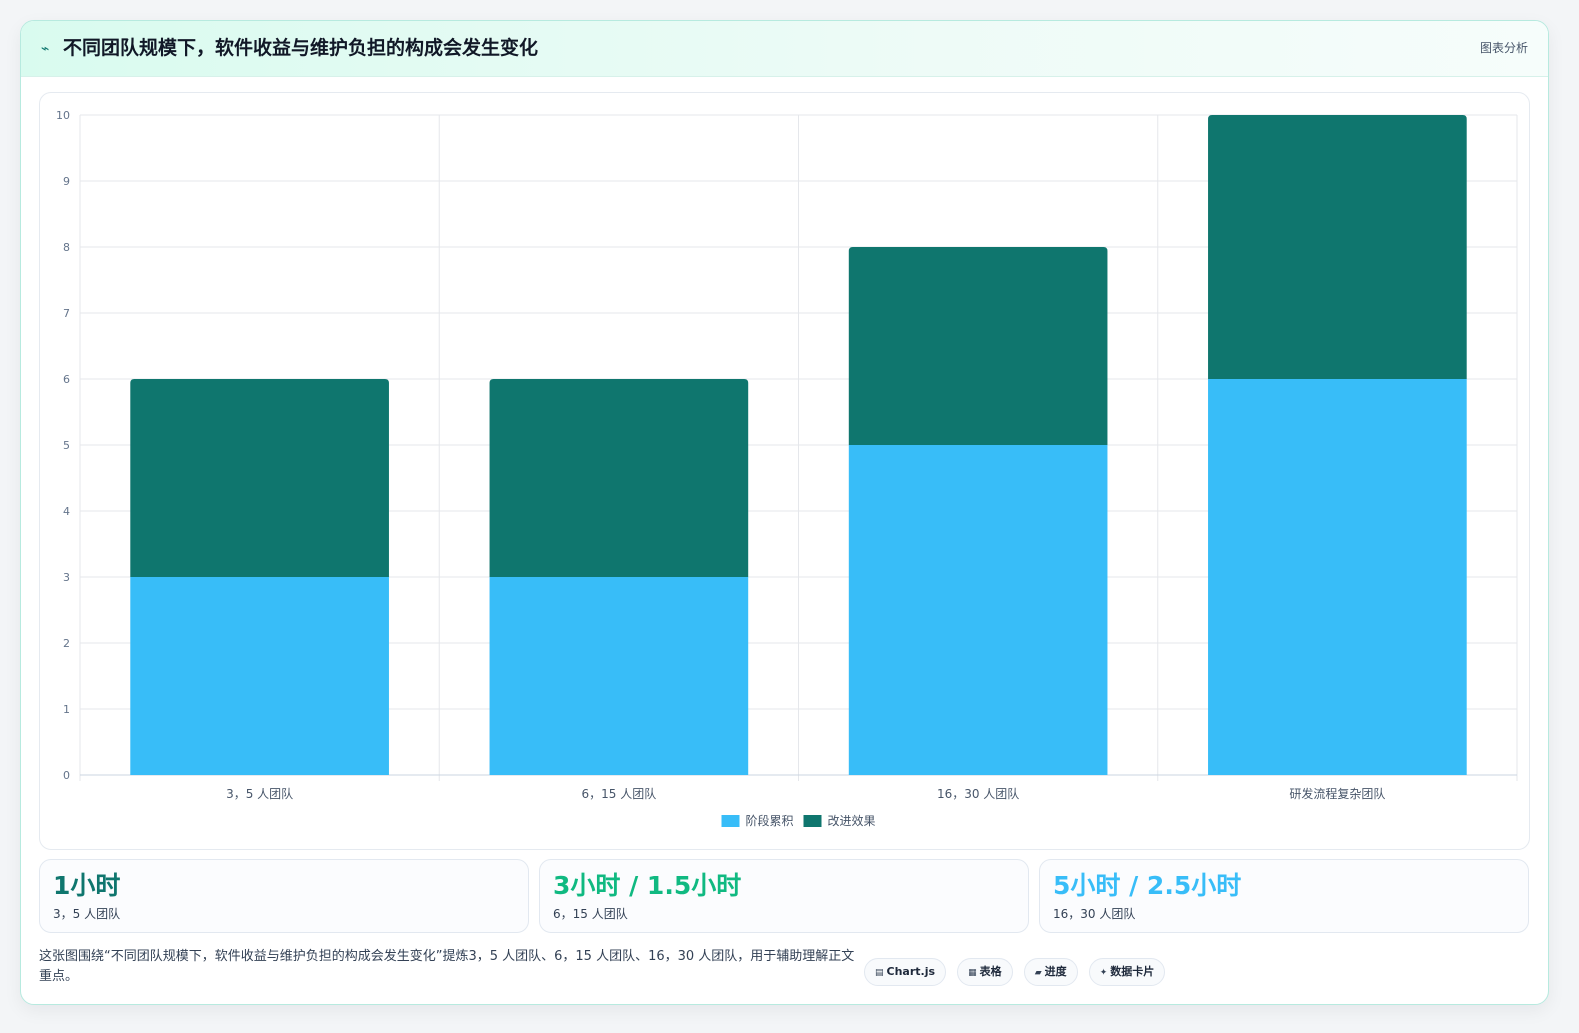  What do you see at coordinates (66, 643) in the screenshot?
I see `y-tick-label: 2` at bounding box center [66, 643].